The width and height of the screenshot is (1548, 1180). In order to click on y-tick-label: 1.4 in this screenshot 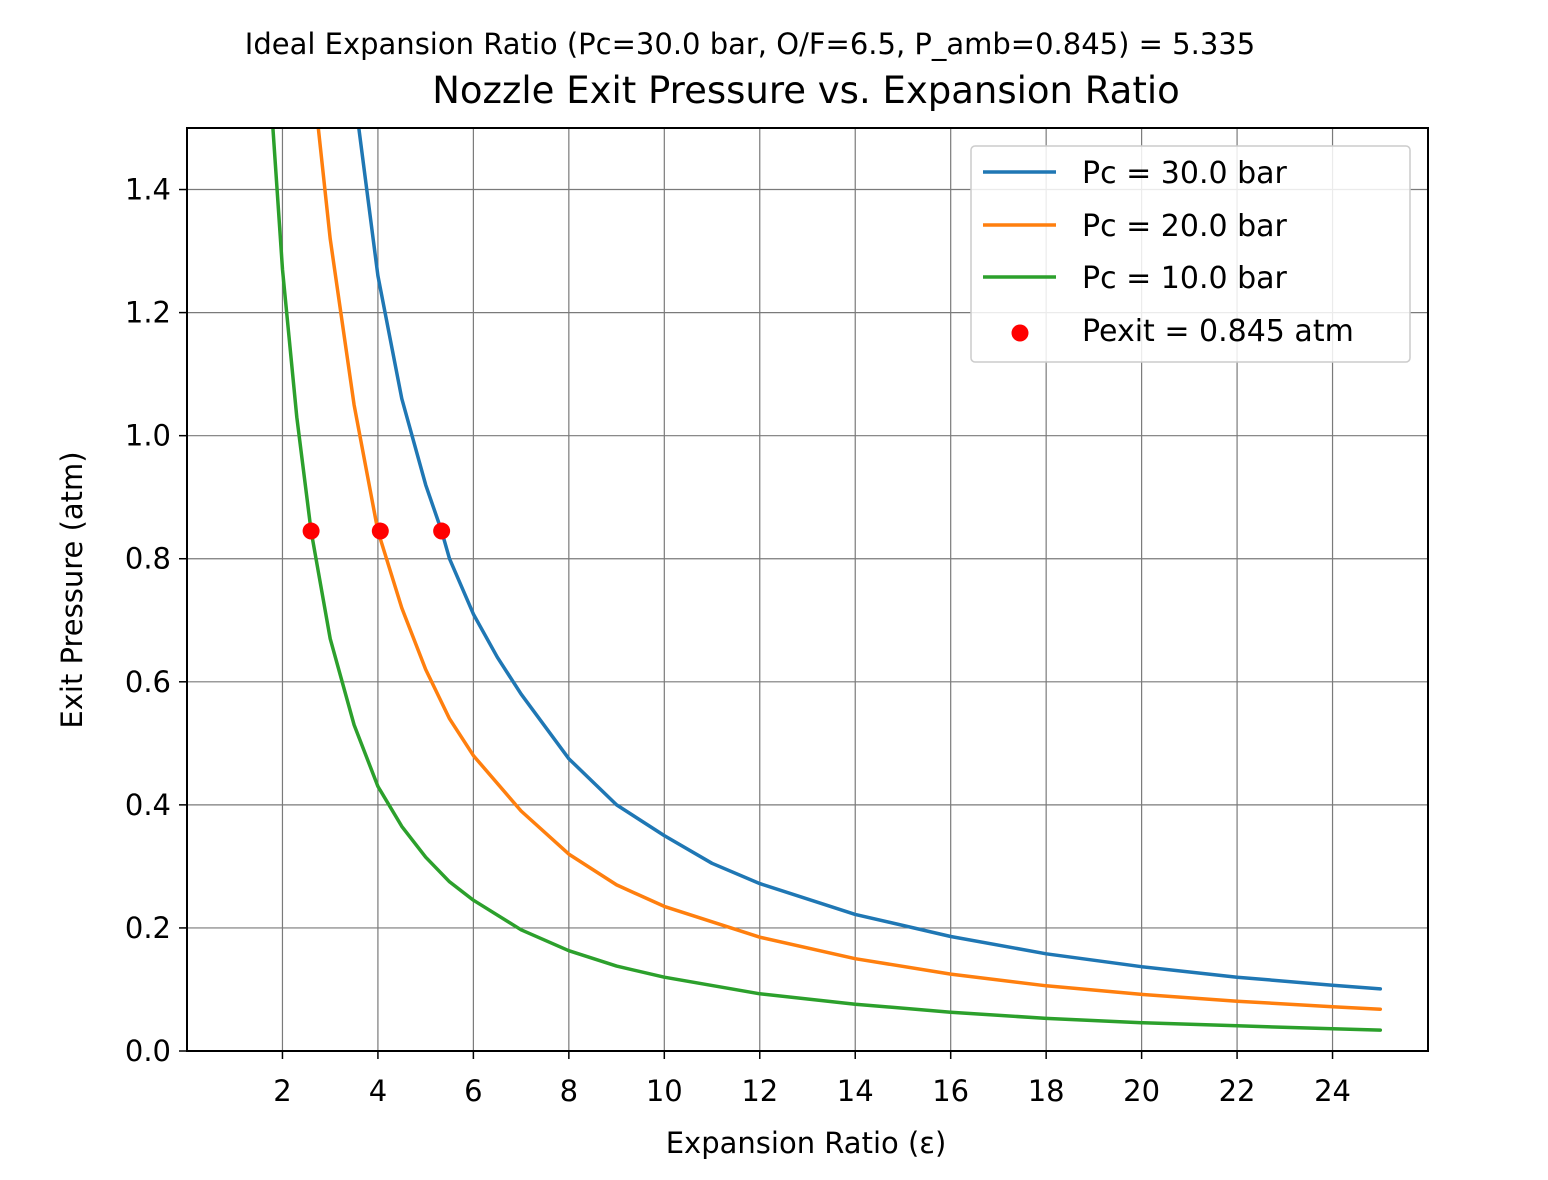, I will do `click(148, 190)`.